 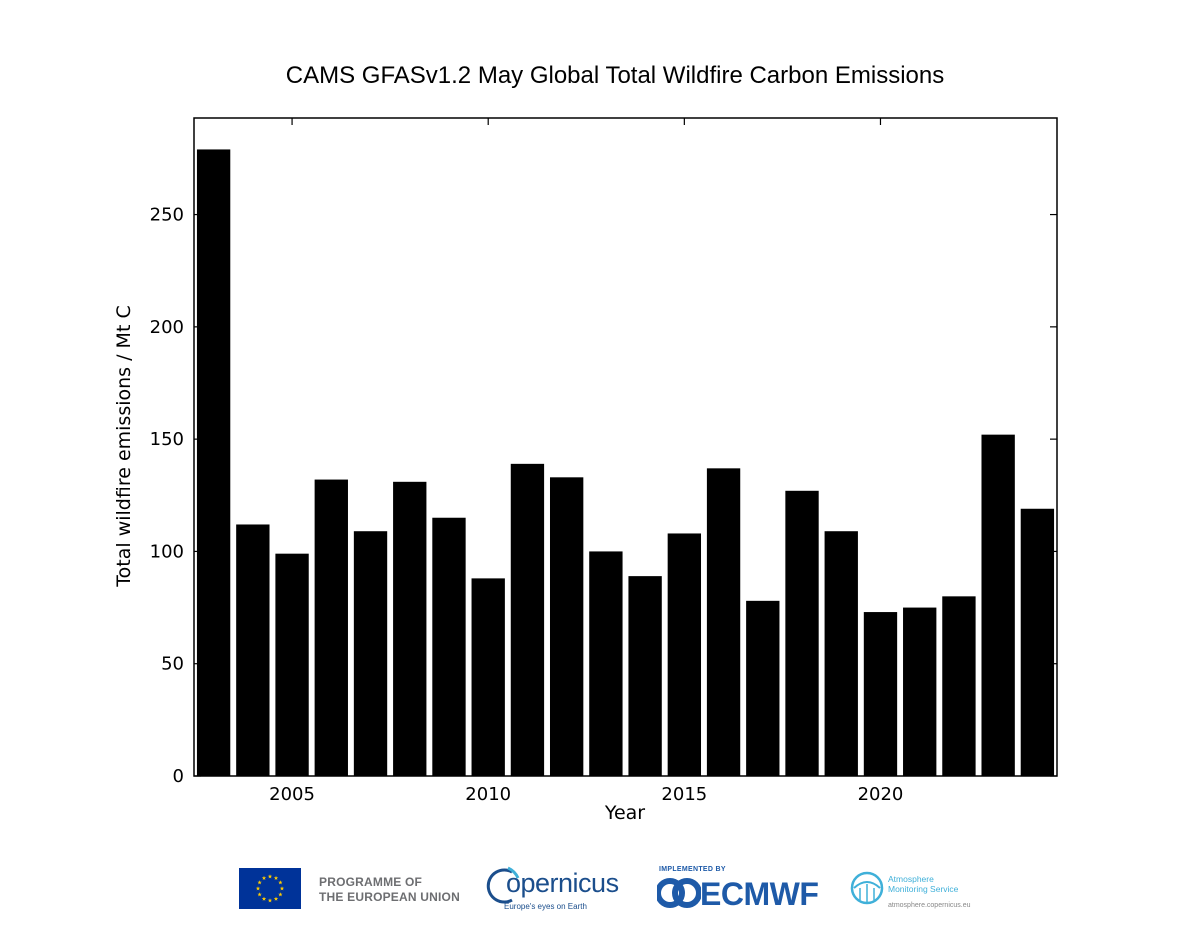 What do you see at coordinates (167, 215) in the screenshot?
I see `y-tick-label-250: 250` at bounding box center [167, 215].